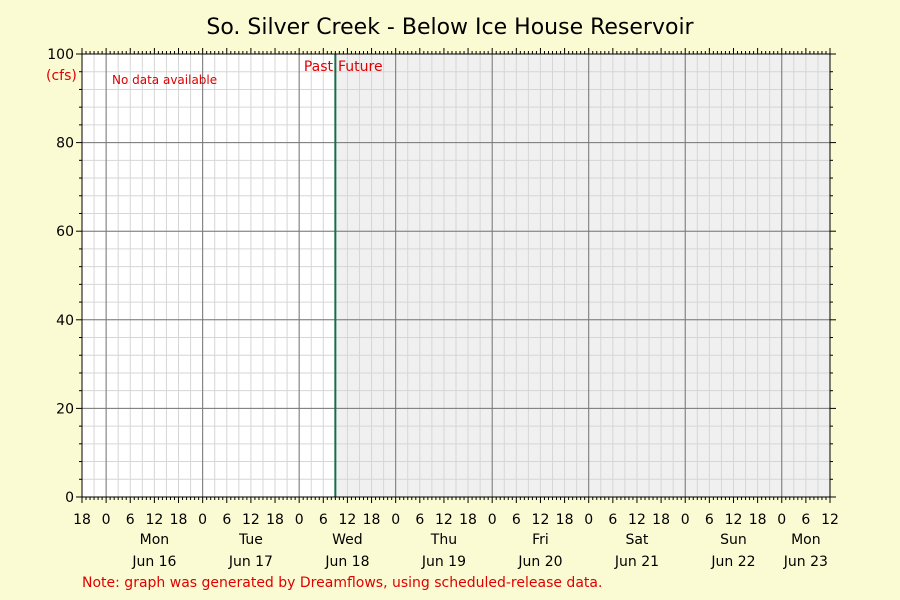  What do you see at coordinates (250, 562) in the screenshot?
I see `day-date-label: Jun 17` at bounding box center [250, 562].